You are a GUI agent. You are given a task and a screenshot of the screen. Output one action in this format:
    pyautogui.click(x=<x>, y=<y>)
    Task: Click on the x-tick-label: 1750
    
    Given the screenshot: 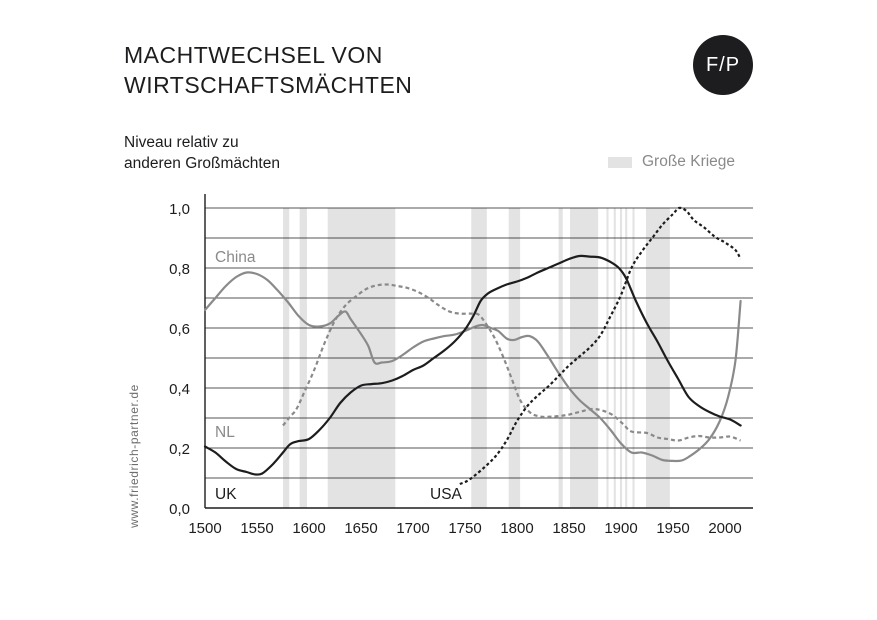 What is the action you would take?
    pyautogui.click(x=464, y=528)
    